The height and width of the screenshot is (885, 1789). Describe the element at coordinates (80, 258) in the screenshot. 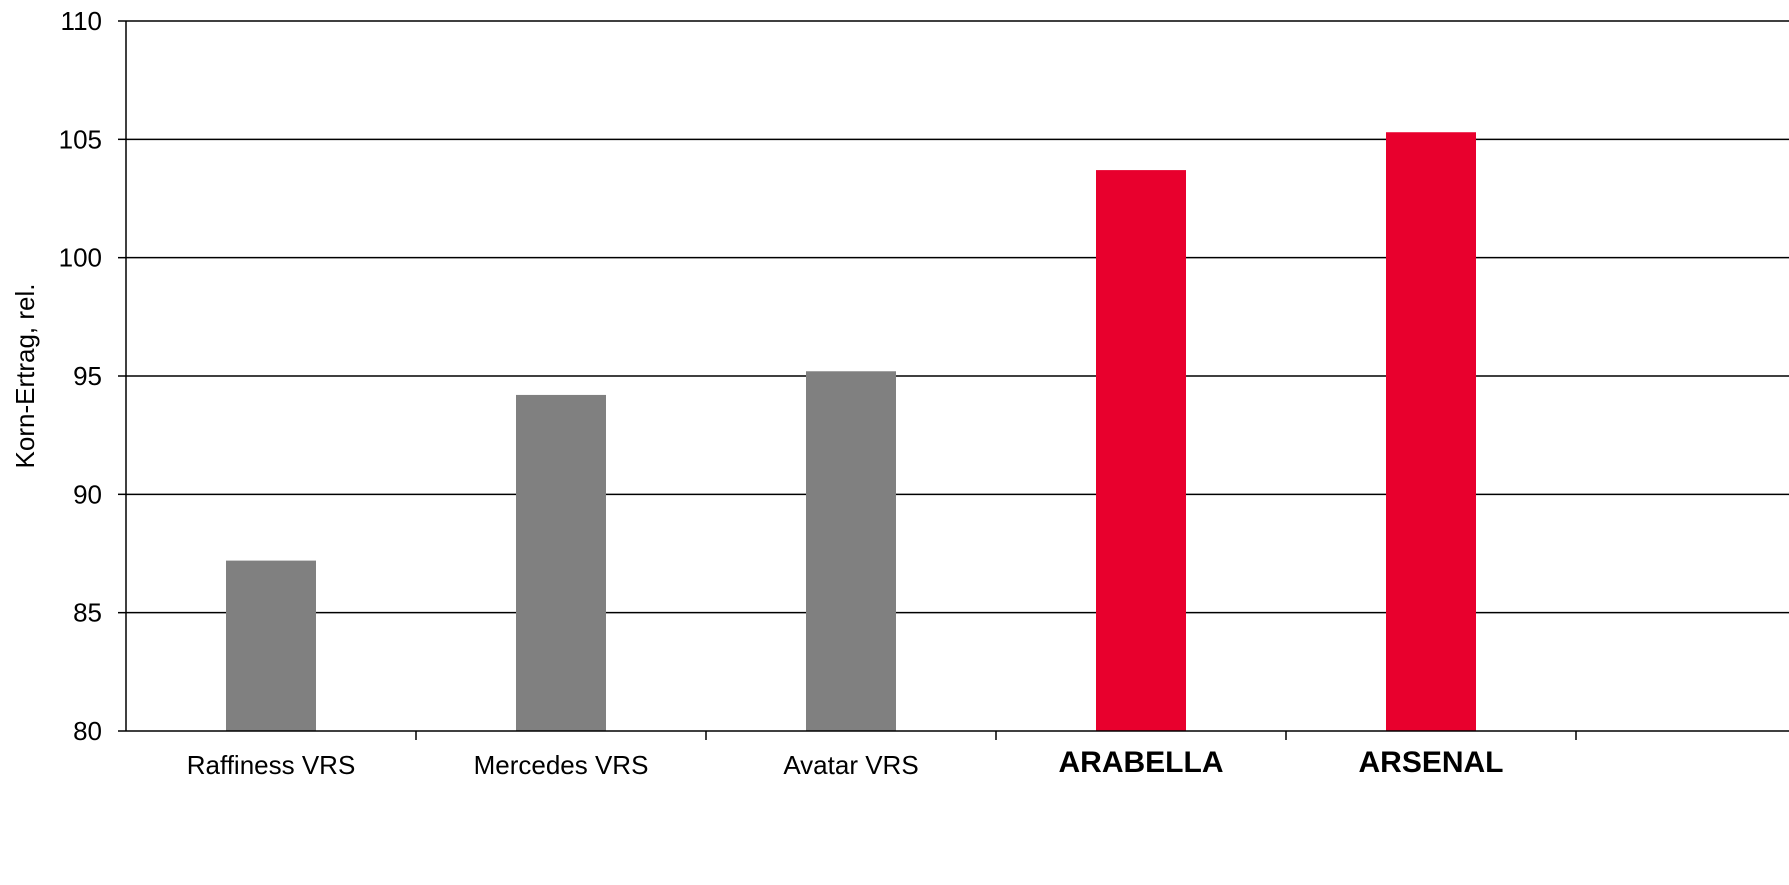

I see `y-tick-label-100: 100` at that location.